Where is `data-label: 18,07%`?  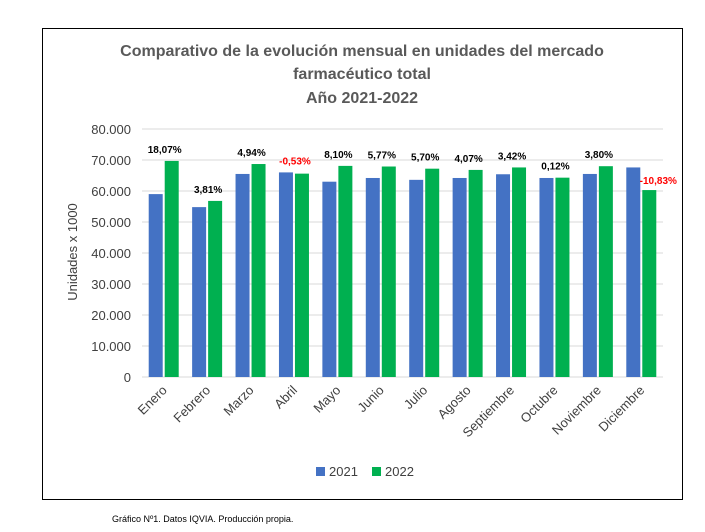 data-label: 18,07% is located at coordinates (165, 150).